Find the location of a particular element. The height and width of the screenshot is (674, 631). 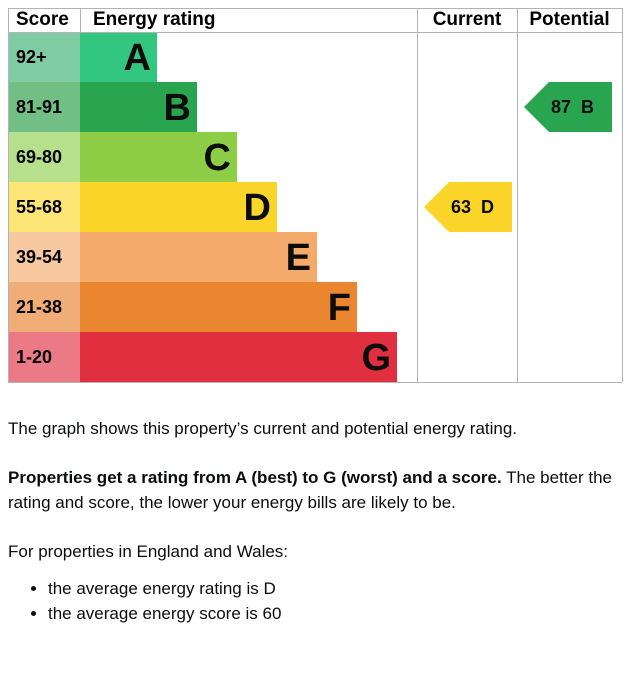

header: Energy rating is located at coordinates (154, 19).